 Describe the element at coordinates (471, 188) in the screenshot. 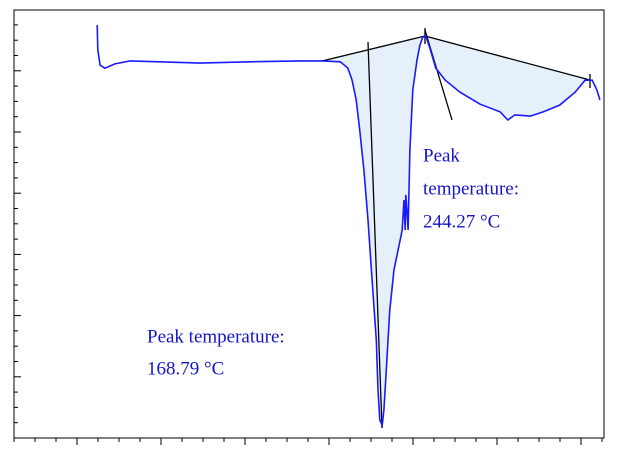

I see `annotation-line: temperature:` at that location.